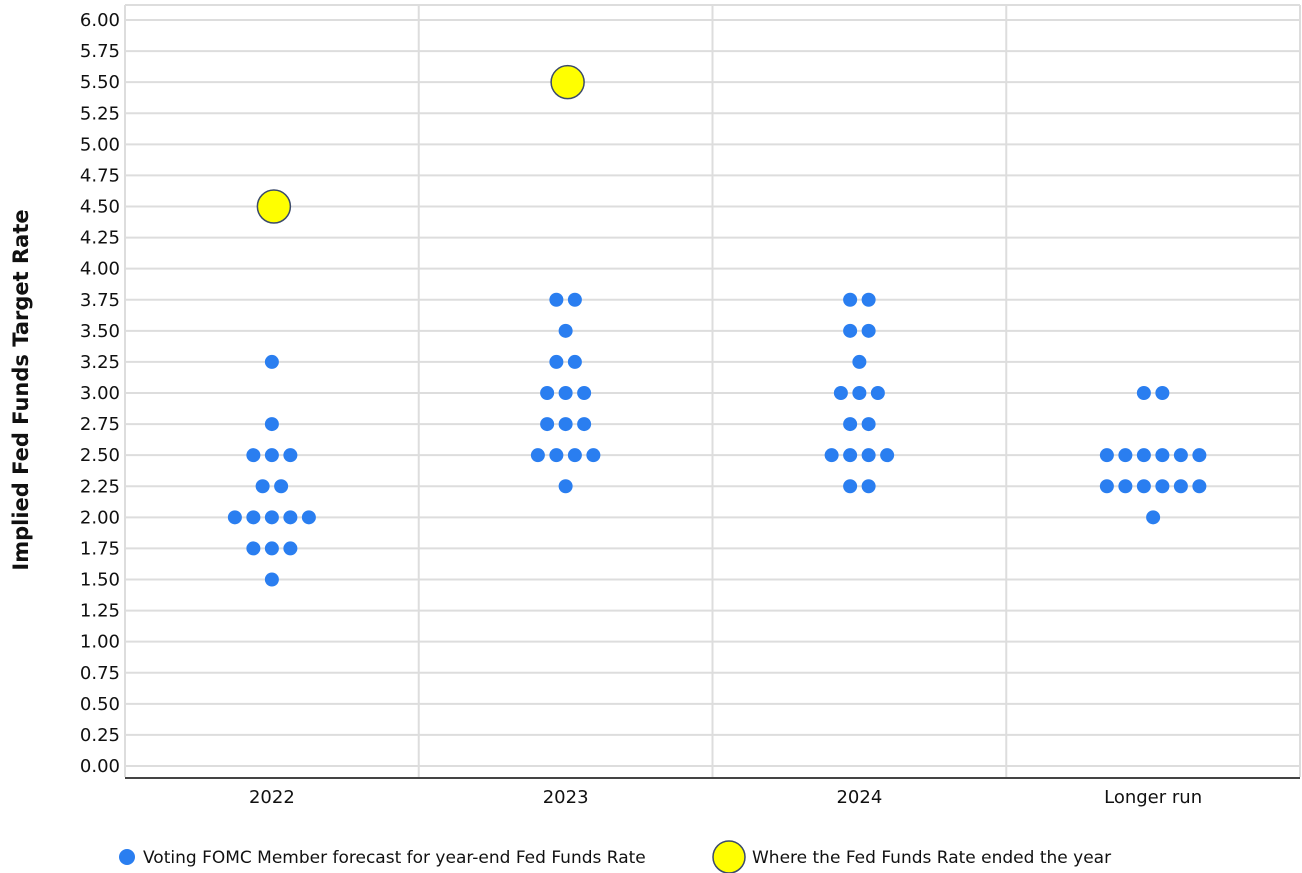  What do you see at coordinates (100, 51) in the screenshot?
I see `y-tick-label: 5.75` at bounding box center [100, 51].